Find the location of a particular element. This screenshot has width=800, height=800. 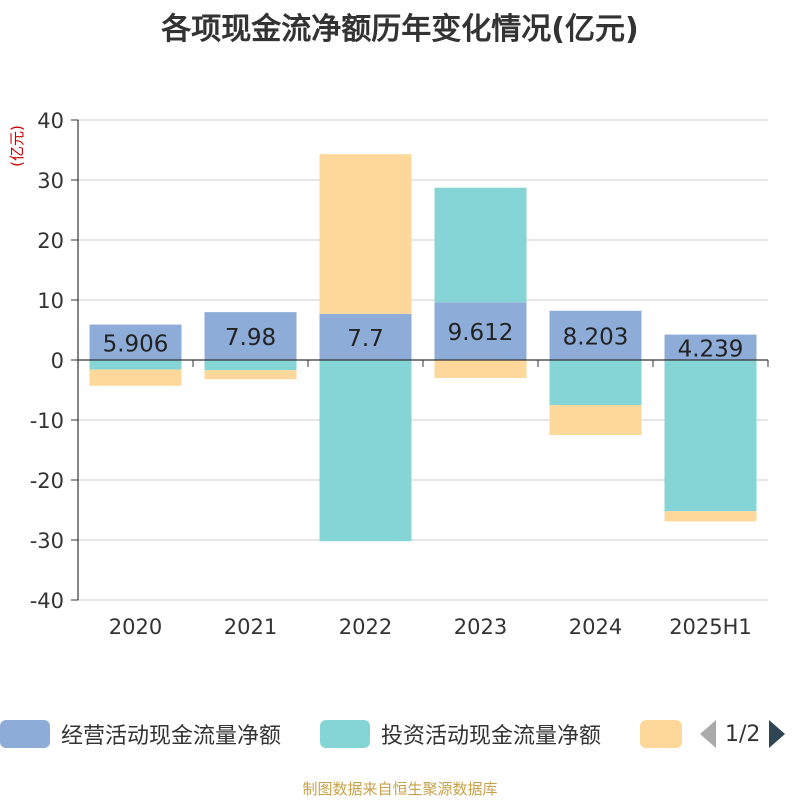

y-axis-label: (亿元) is located at coordinates (17, 146).